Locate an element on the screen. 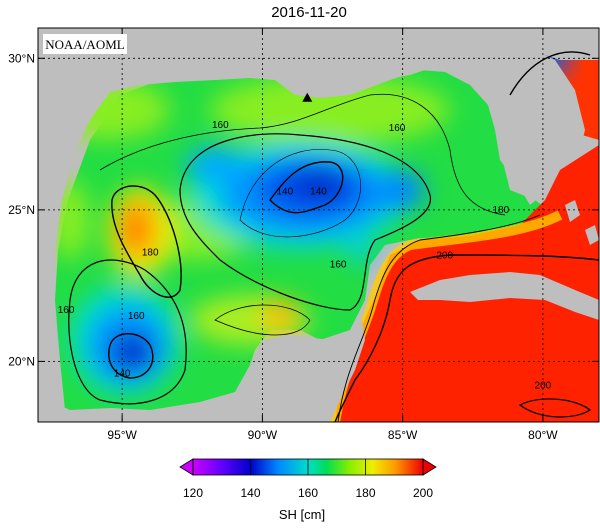  contour-200-loop is located at coordinates (466, 338).